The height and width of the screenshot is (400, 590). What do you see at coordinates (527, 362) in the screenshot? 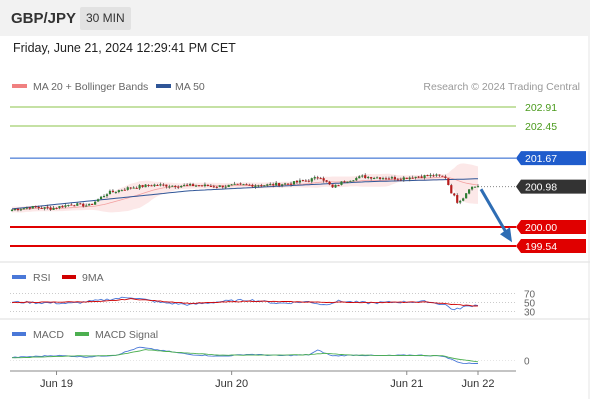
I see `macd-tick-label: 0` at bounding box center [527, 362].